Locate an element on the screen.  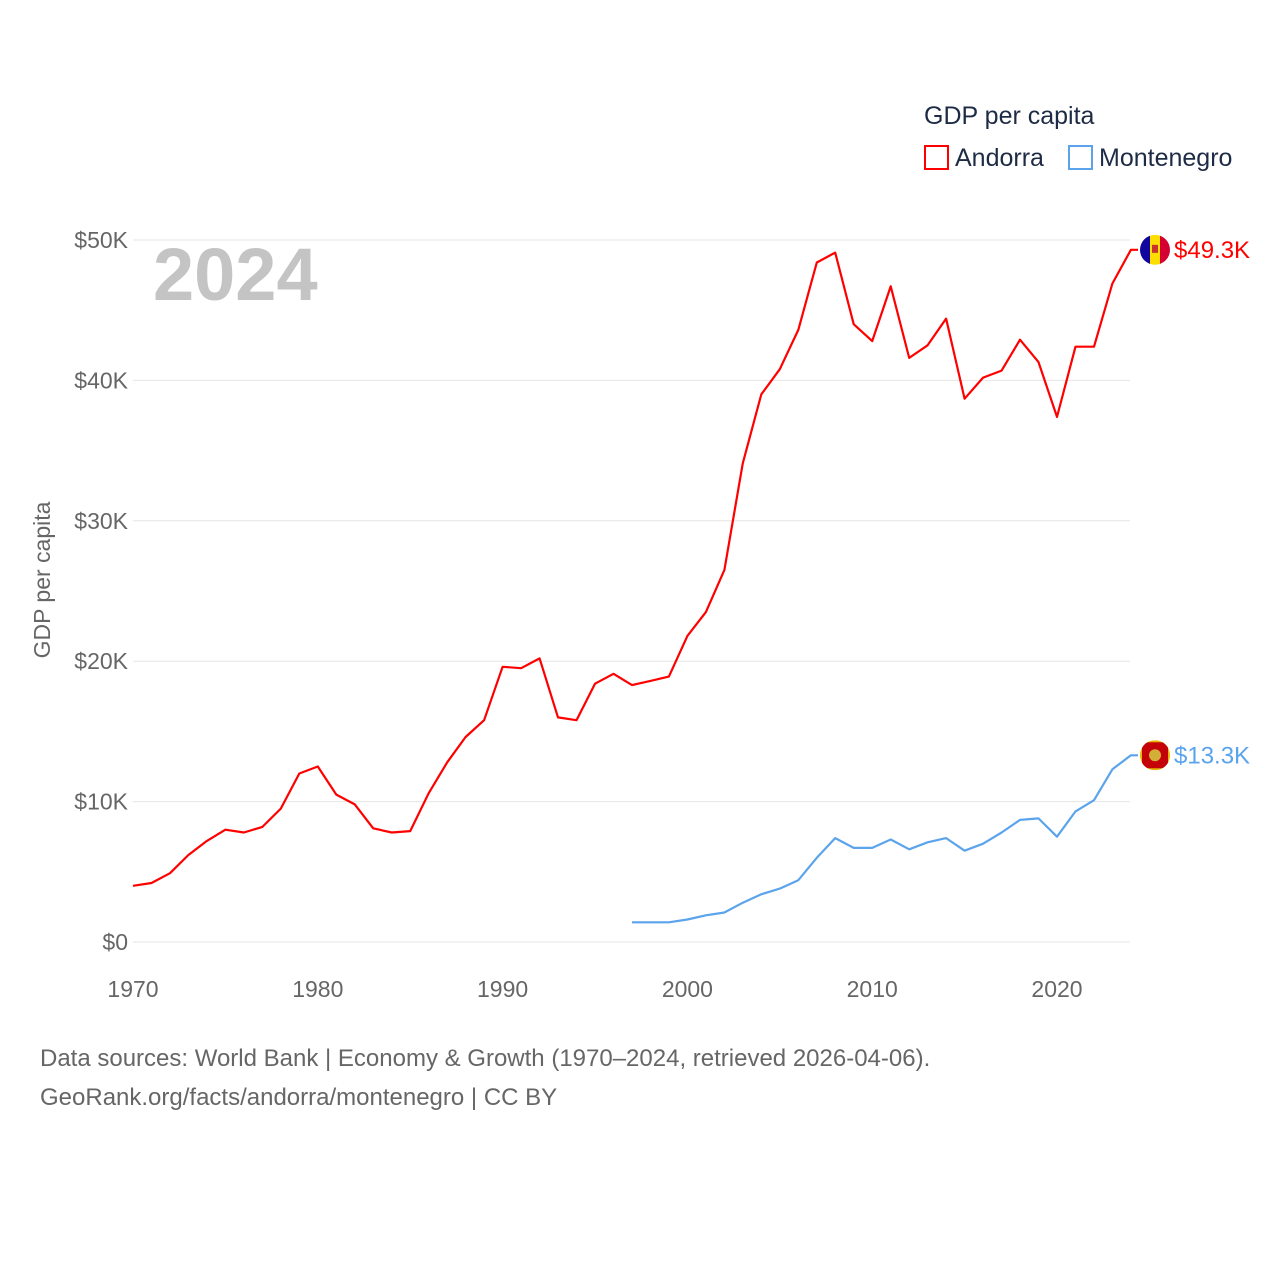
x-tick-label: 1980 is located at coordinates (317, 989).